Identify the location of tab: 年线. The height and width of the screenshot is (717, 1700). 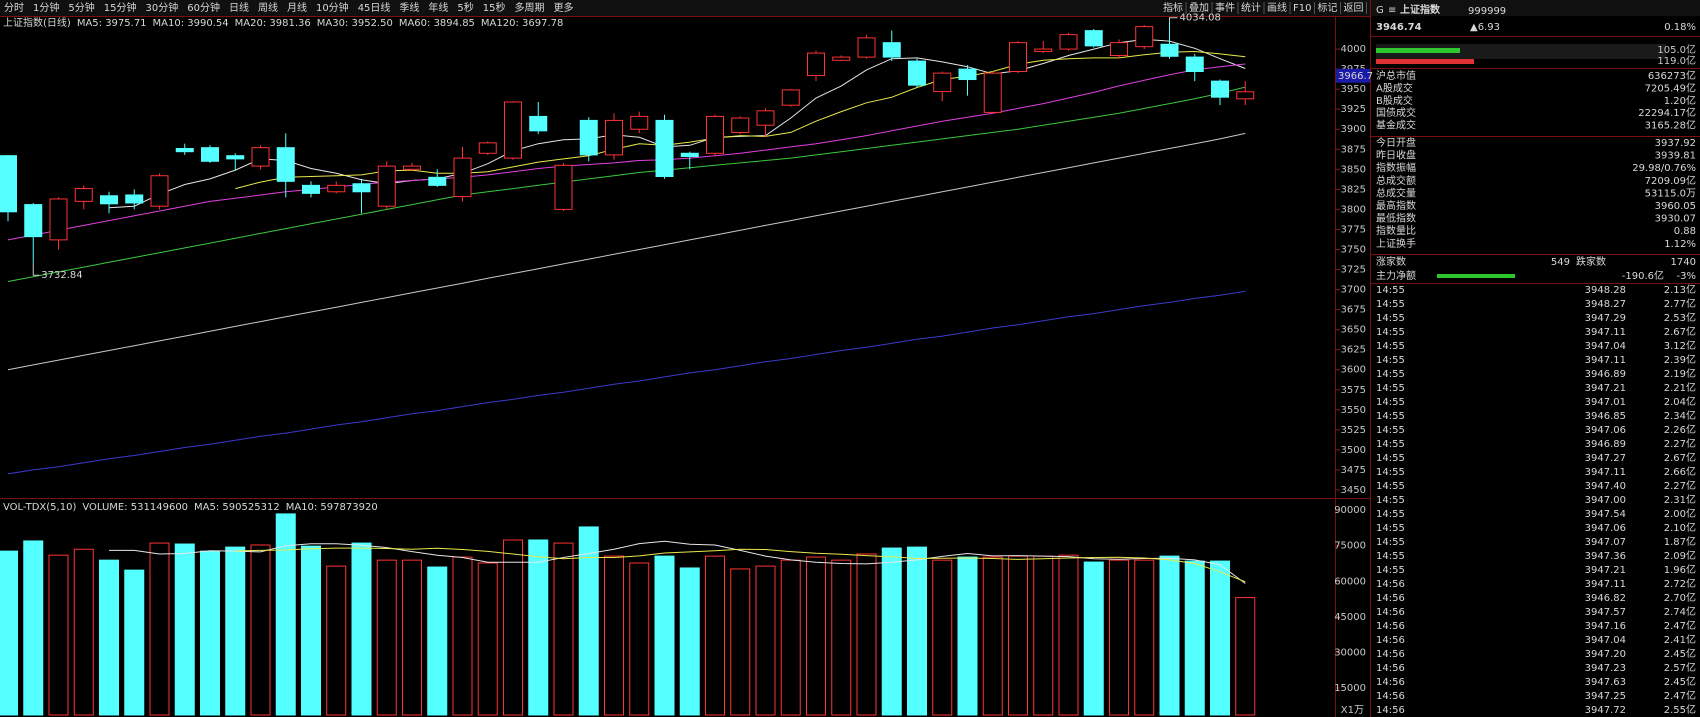
(438, 7).